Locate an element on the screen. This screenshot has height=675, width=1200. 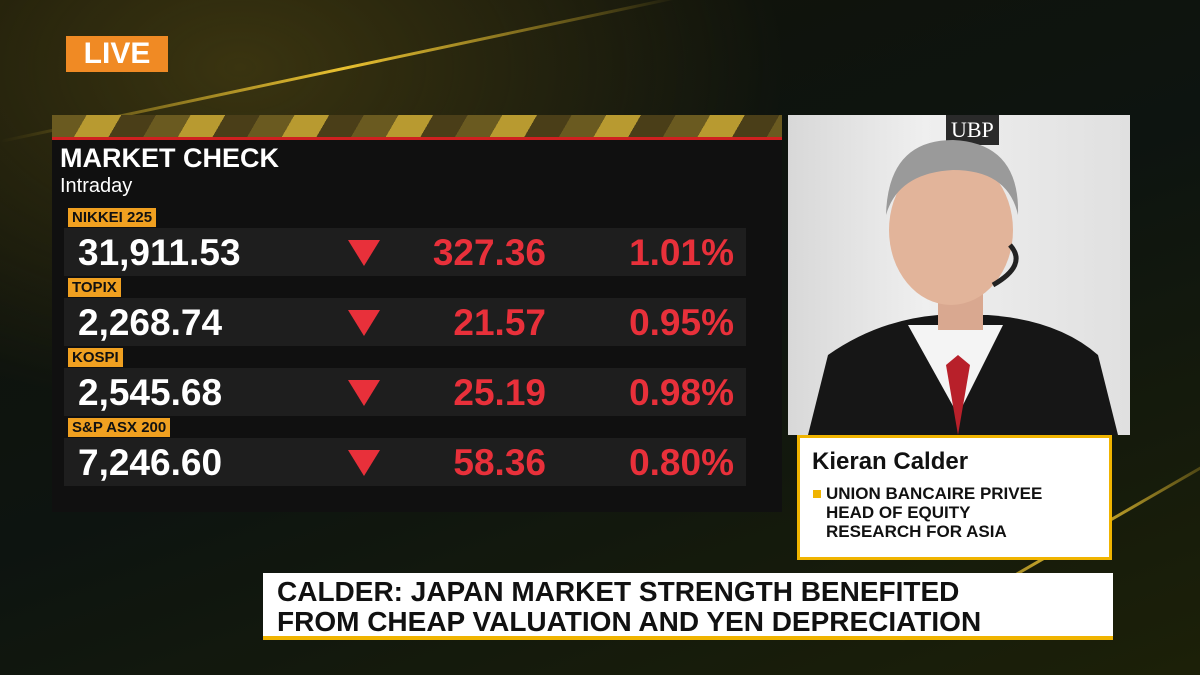
index-change: 58.36 is located at coordinates (499, 462).